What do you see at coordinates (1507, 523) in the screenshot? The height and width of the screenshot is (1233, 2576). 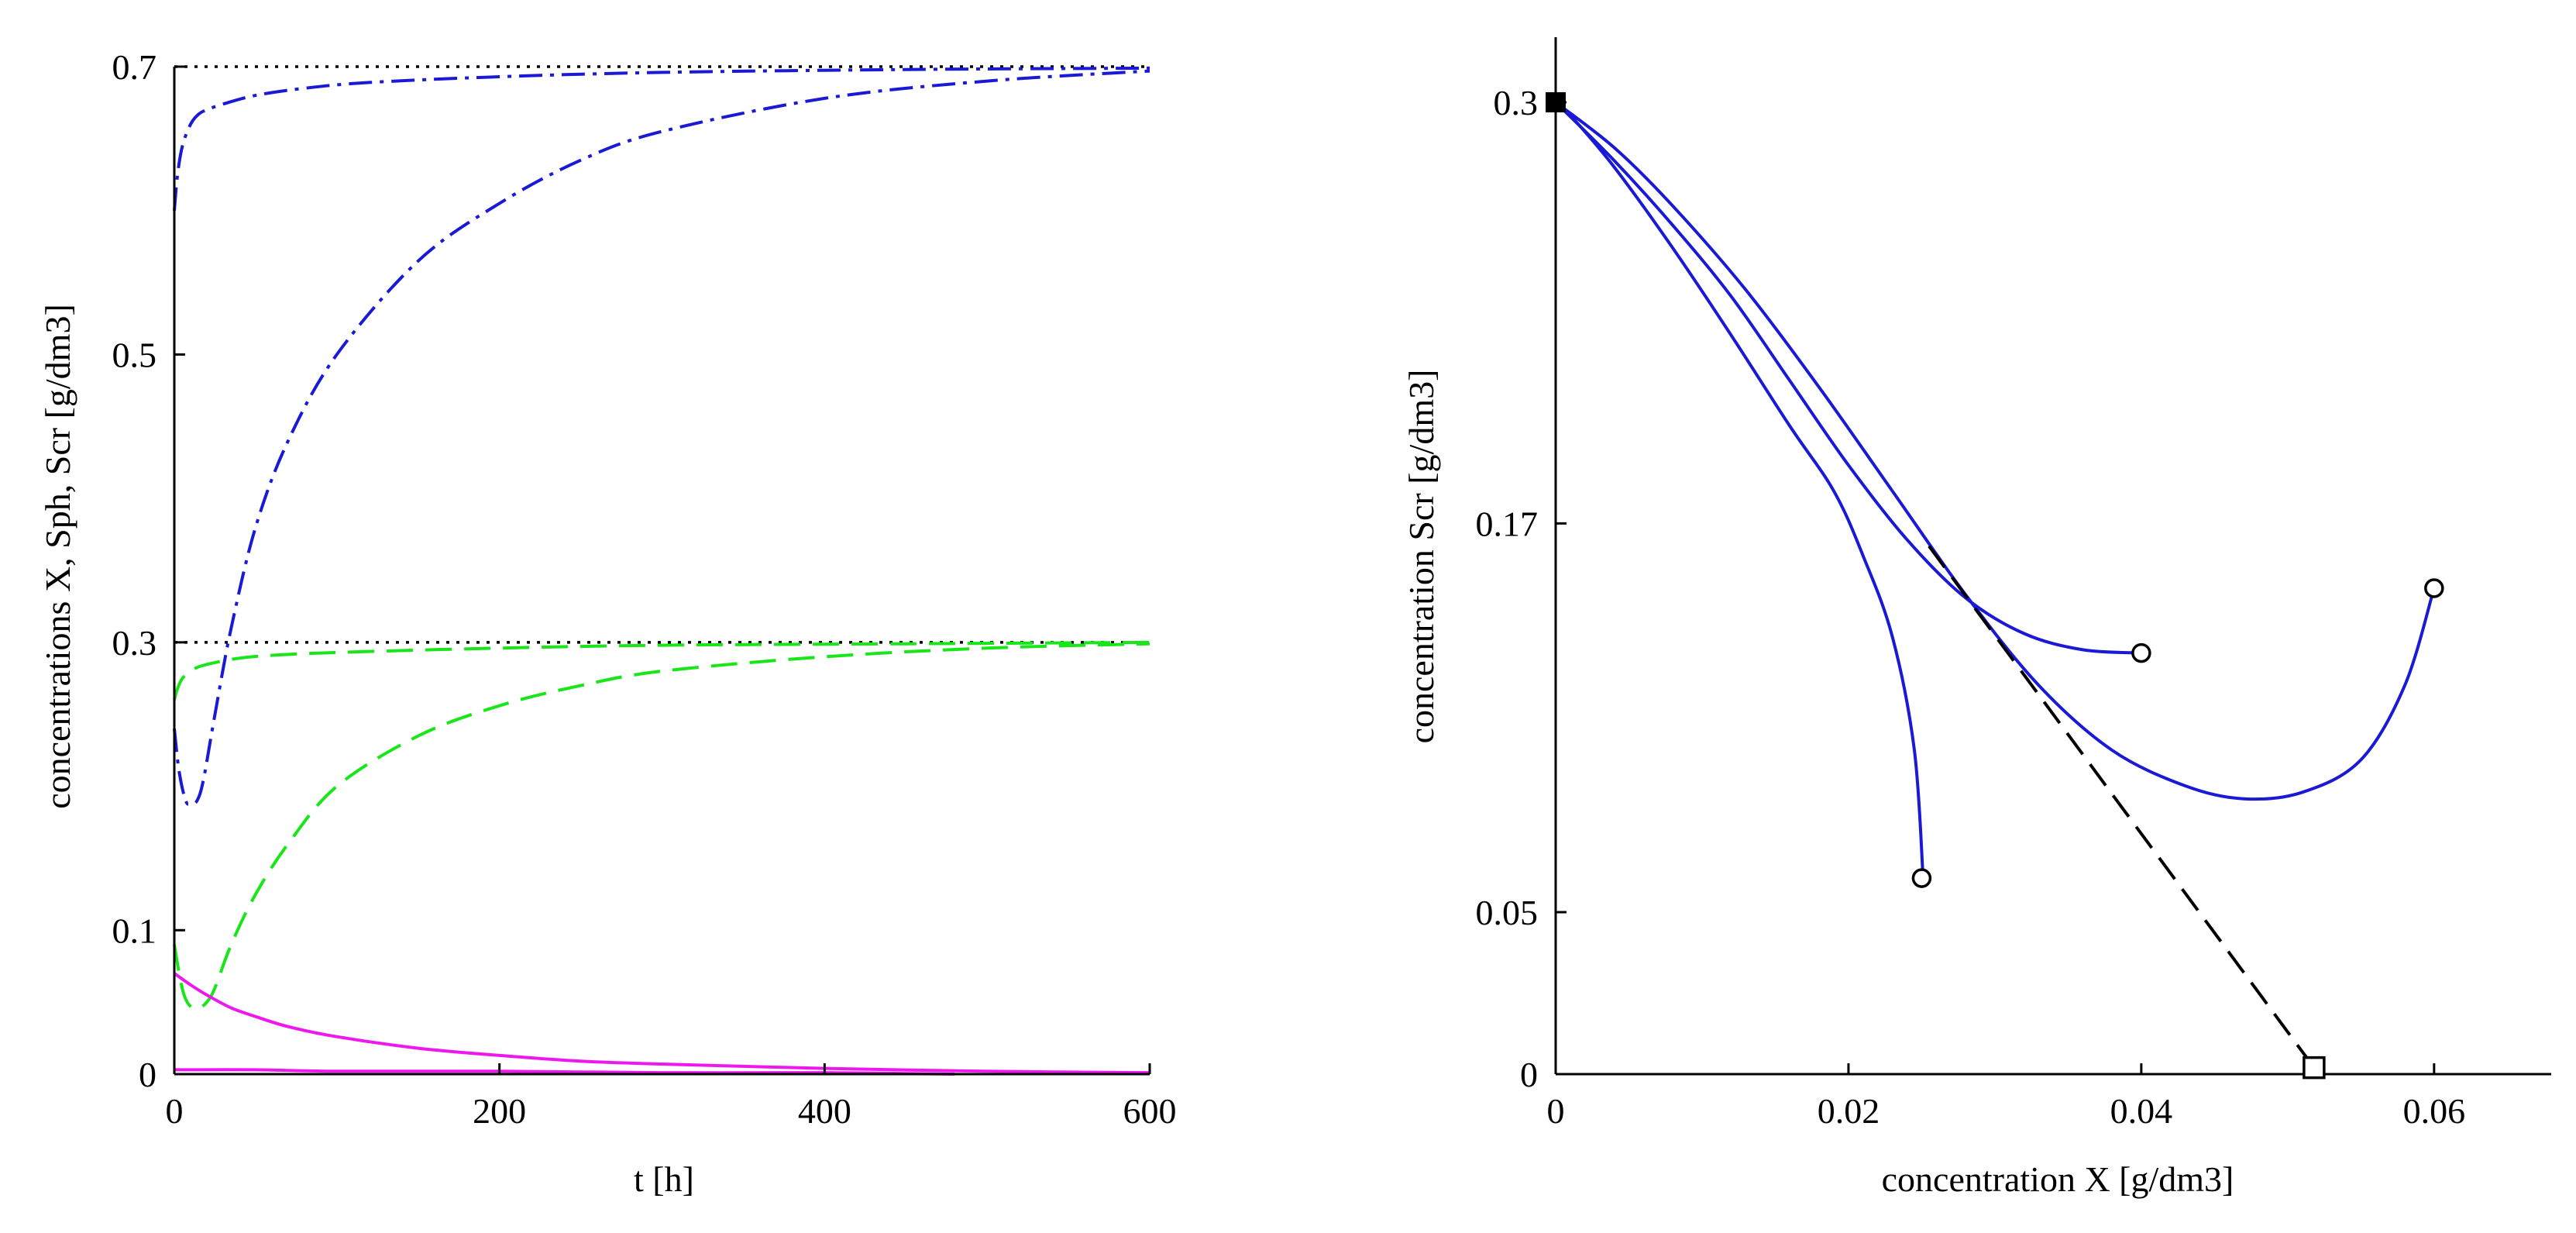 I see `y-tick-label: 0.17` at bounding box center [1507, 523].